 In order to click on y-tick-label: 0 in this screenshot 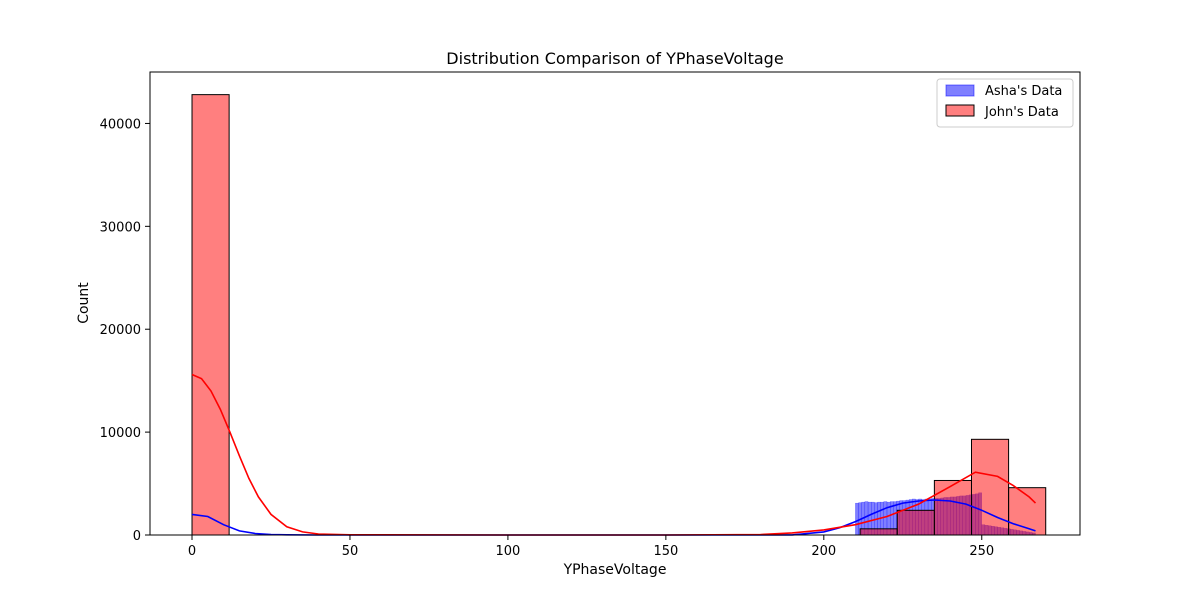, I will do `click(137, 536)`.